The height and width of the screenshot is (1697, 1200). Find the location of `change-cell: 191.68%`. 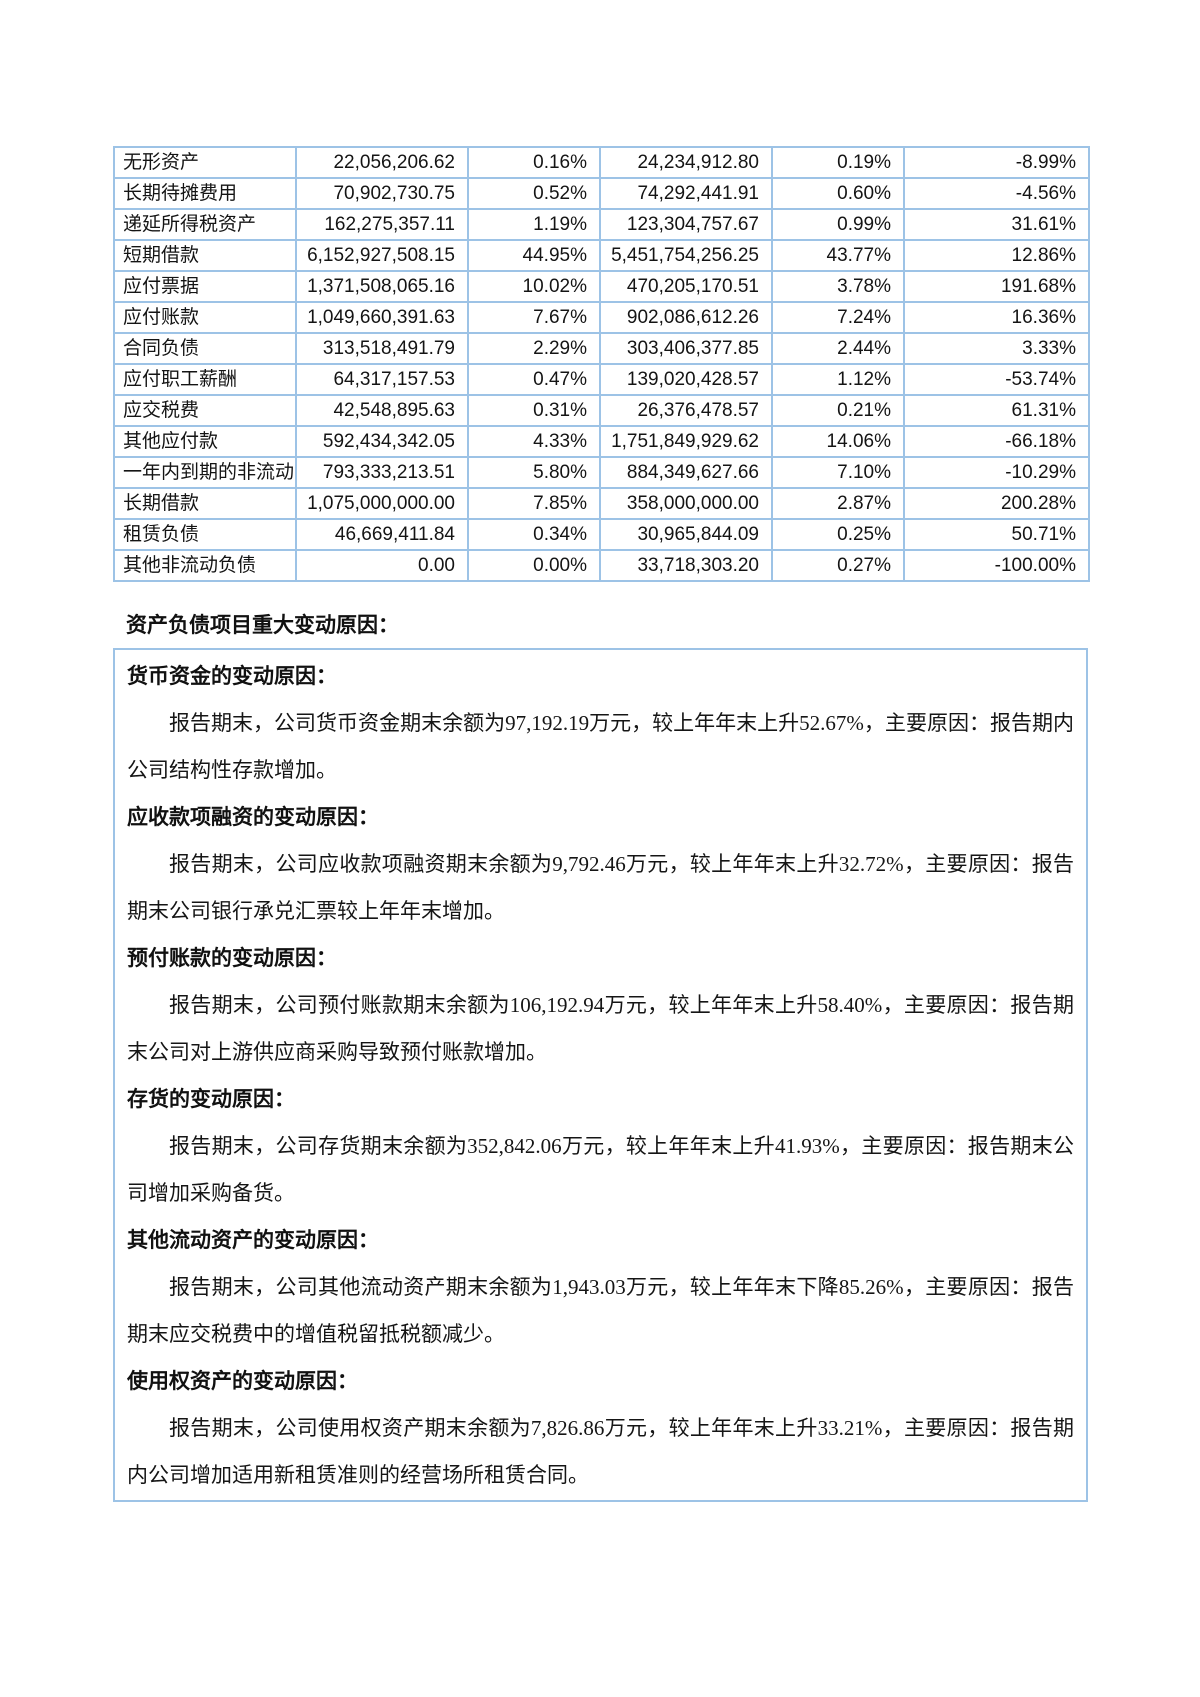

change-cell: 191.68% is located at coordinates (996, 286).